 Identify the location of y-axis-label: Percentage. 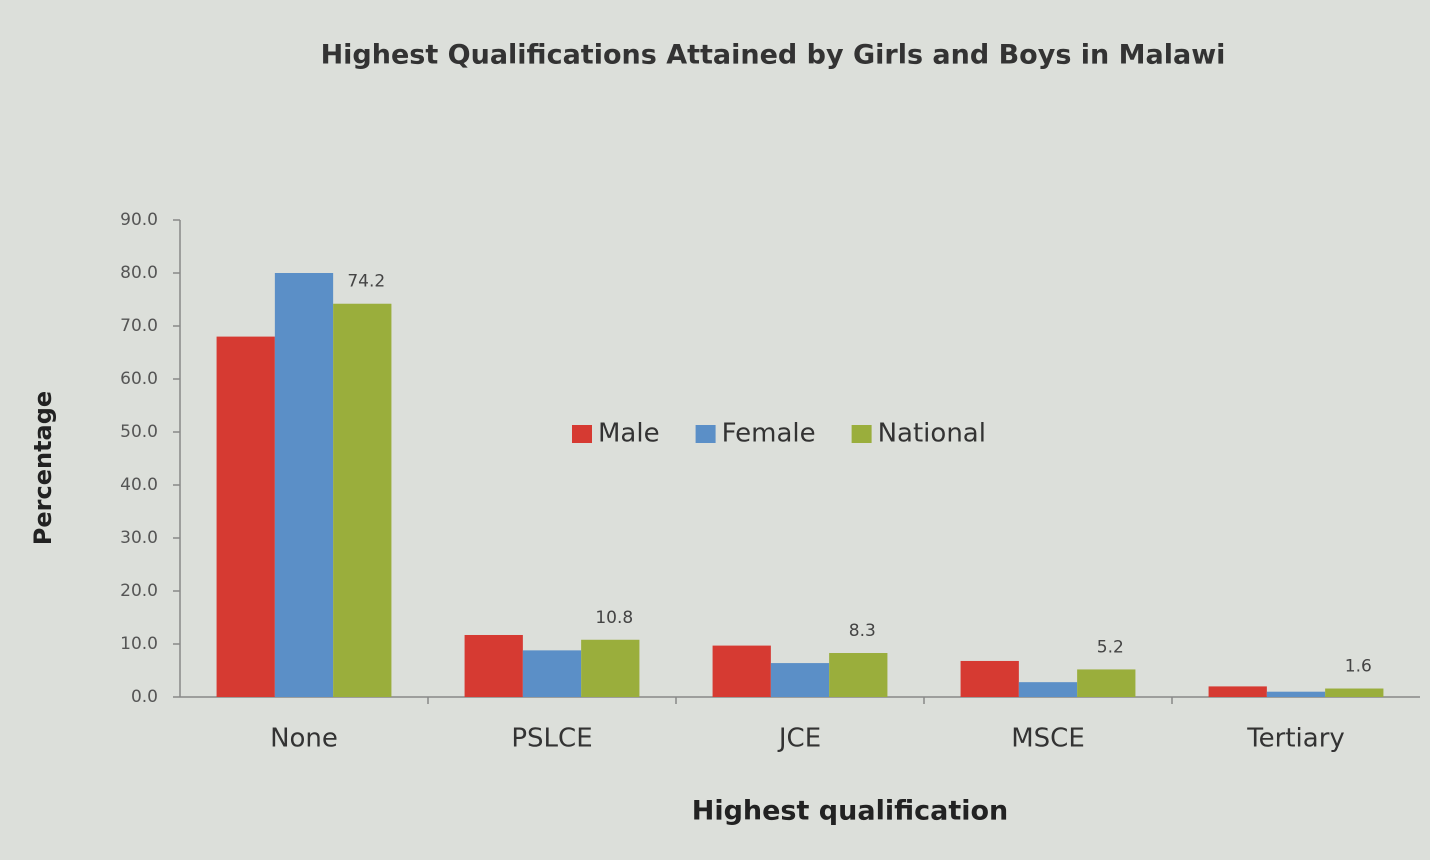
(43, 468).